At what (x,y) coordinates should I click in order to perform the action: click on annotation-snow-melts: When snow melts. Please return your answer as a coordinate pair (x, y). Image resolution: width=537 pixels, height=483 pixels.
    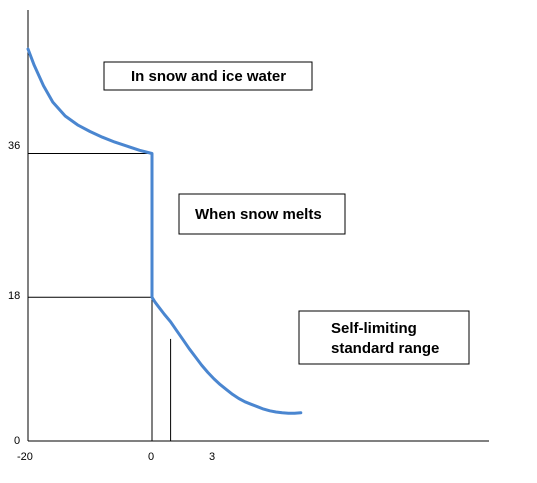
    Looking at the image, I should click on (262, 214).